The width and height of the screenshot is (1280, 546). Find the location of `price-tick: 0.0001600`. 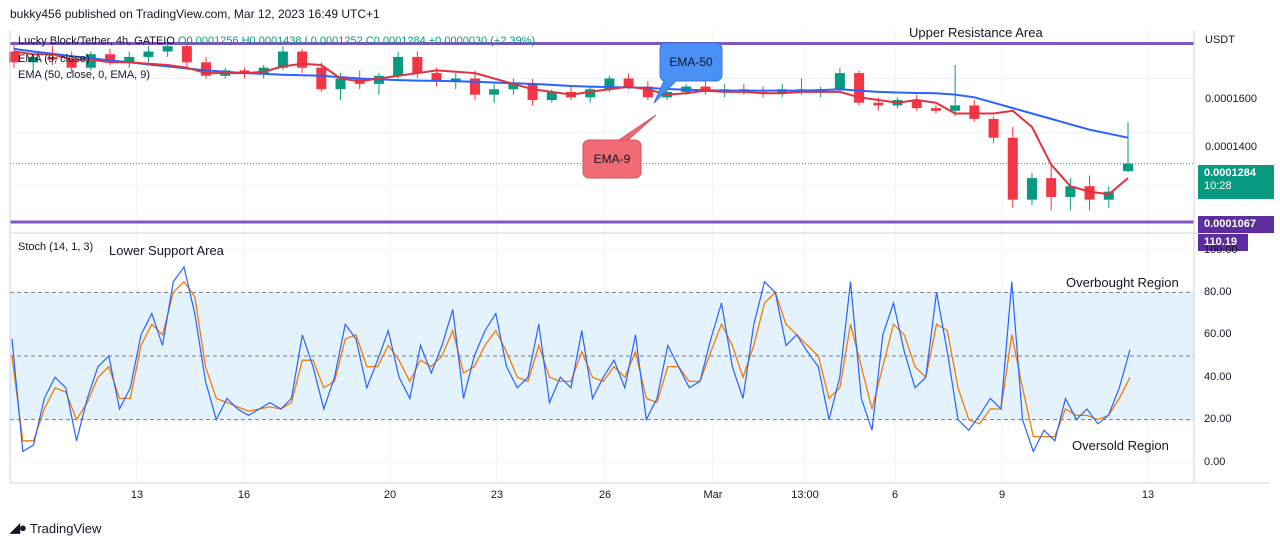

price-tick: 0.0001600 is located at coordinates (1231, 99).